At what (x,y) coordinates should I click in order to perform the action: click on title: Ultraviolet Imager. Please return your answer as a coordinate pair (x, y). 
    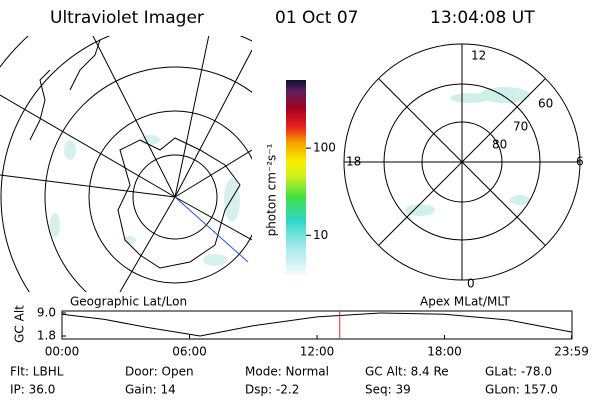
    Looking at the image, I should click on (127, 18).